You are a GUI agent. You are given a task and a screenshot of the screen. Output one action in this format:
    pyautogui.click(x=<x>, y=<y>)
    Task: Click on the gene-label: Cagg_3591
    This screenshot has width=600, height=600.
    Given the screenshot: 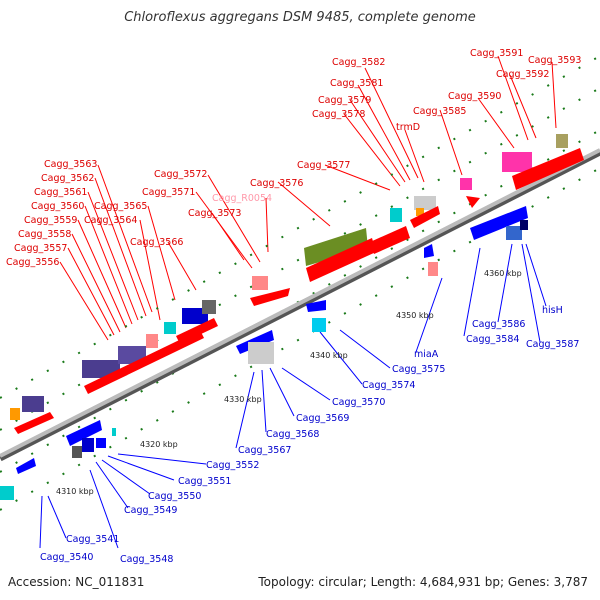 What is the action you would take?
    pyautogui.click(x=496, y=53)
    